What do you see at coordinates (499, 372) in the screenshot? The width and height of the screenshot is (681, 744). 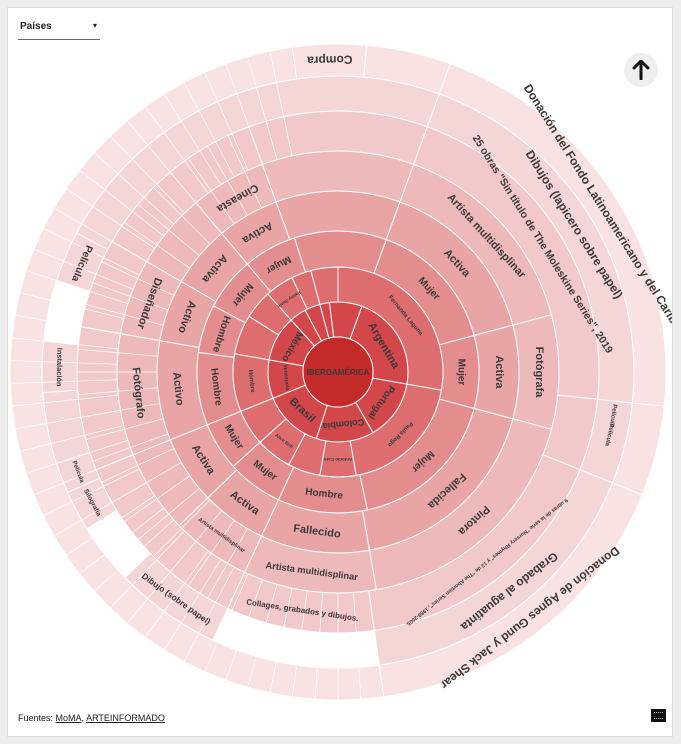 I see `sunburst-label-status-activa: Activa` at bounding box center [499, 372].